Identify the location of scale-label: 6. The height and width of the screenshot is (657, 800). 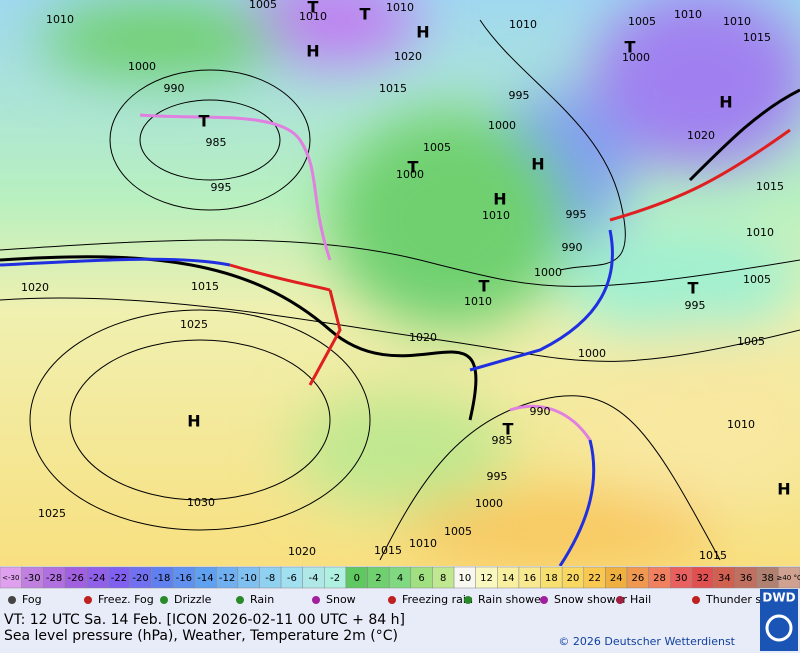
(421, 578).